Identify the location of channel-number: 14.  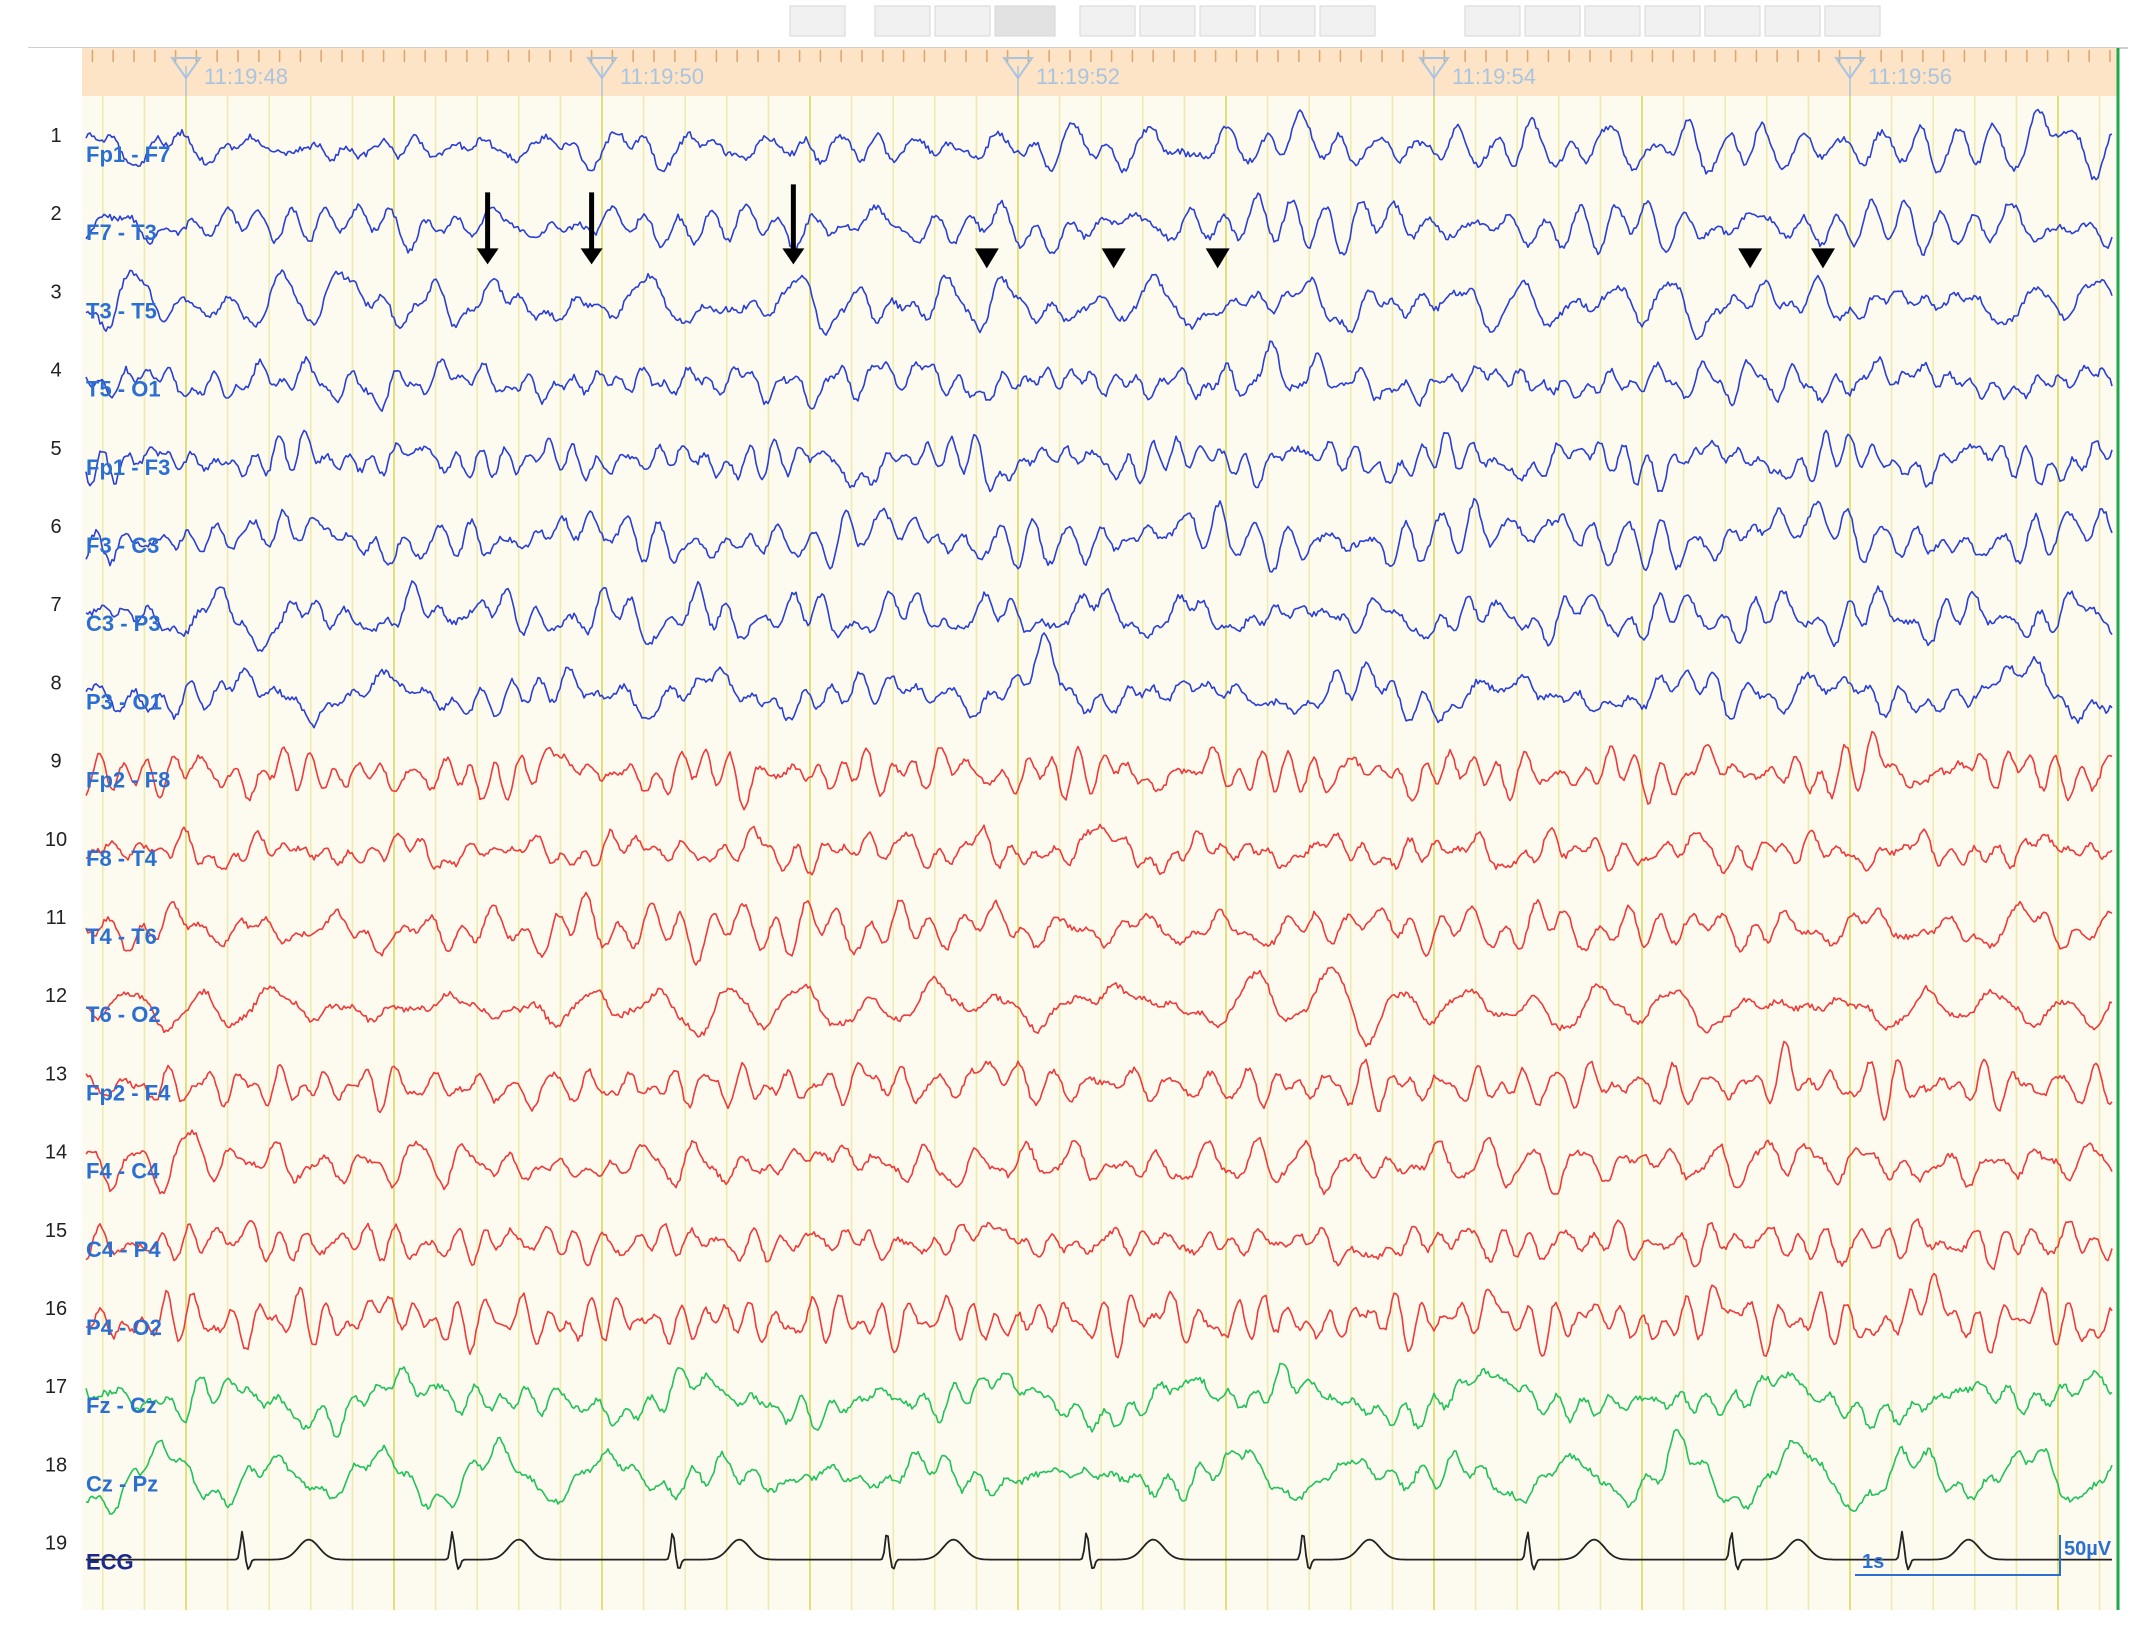
(56, 1153).